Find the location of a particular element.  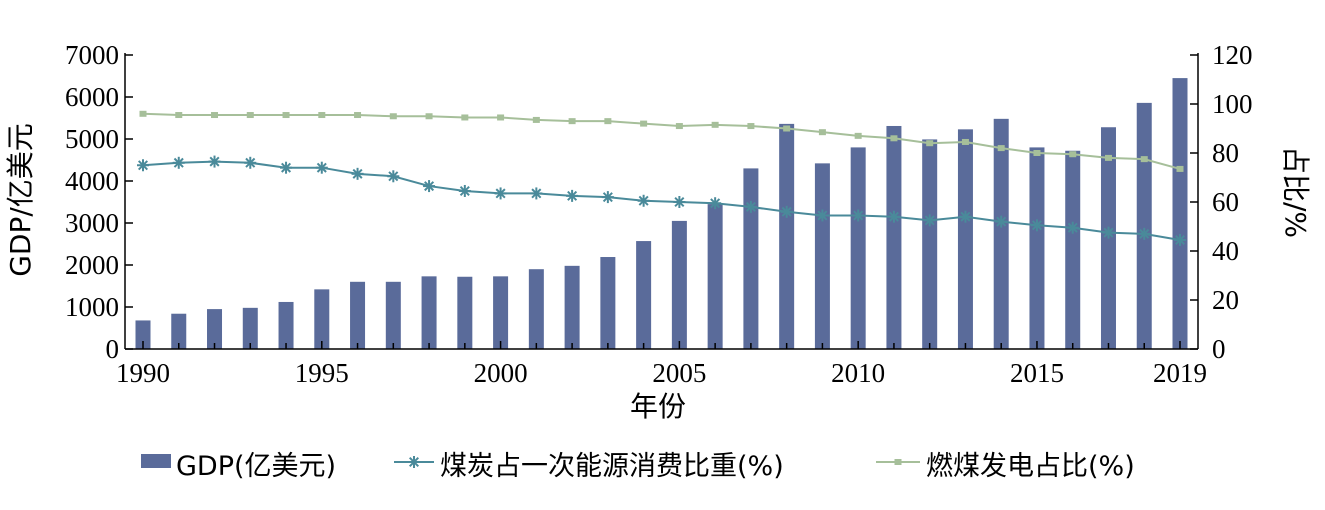

x-tick-label: 2015 is located at coordinates (1037, 373).